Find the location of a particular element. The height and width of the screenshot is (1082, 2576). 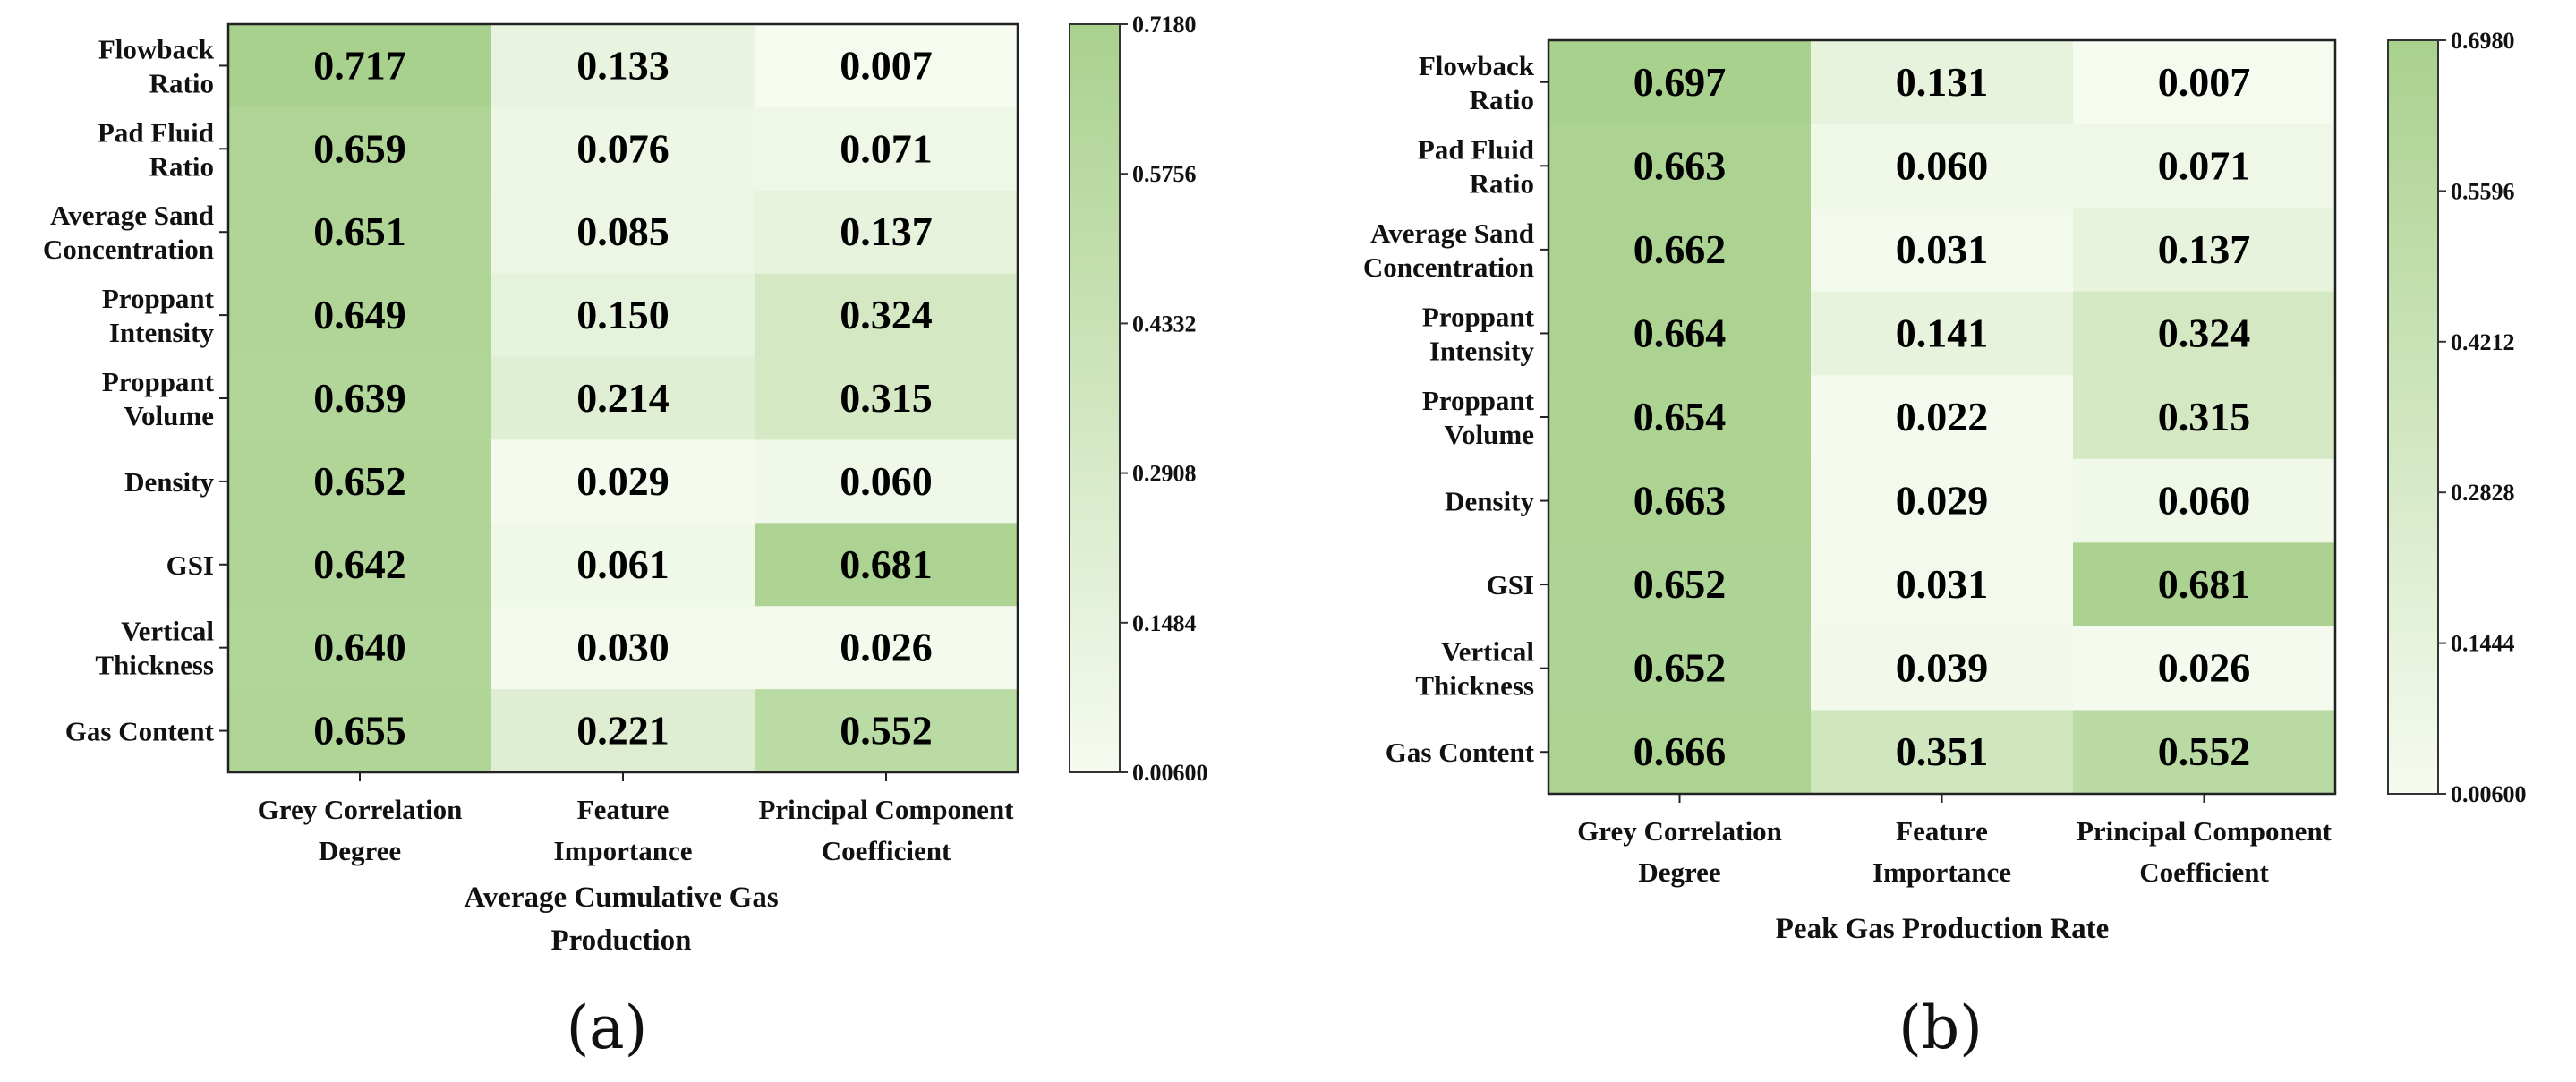

row-label: Flowback is located at coordinates (1477, 65).